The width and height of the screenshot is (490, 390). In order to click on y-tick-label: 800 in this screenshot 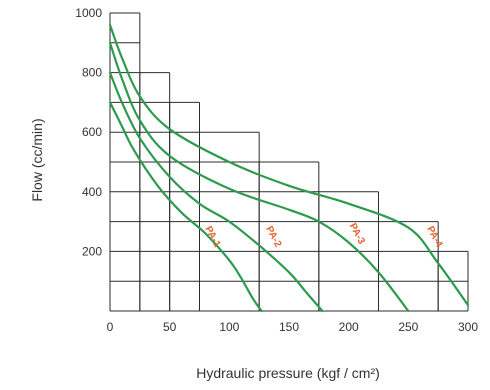, I will do `click(92, 73)`.